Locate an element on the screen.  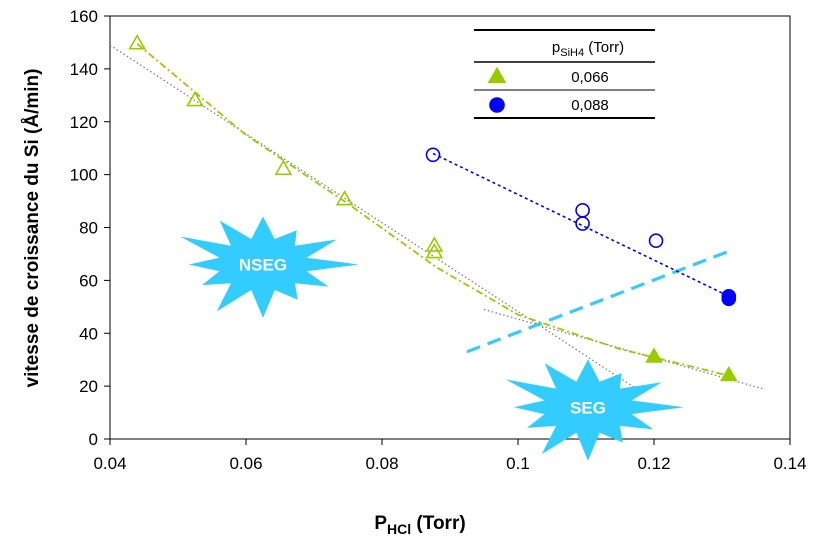
y-tick-label: 20 is located at coordinates (88, 386).